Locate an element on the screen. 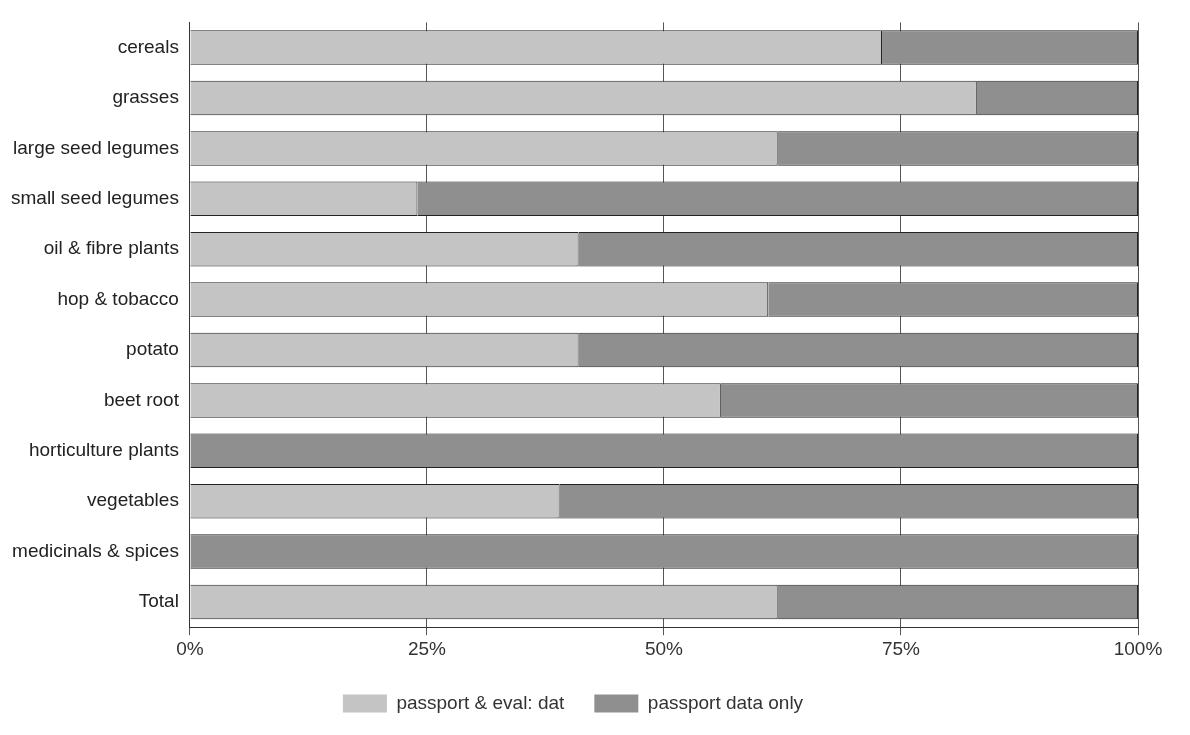 This screenshot has width=1190, height=735. y-tick-label: small seed legumes is located at coordinates (94, 198).